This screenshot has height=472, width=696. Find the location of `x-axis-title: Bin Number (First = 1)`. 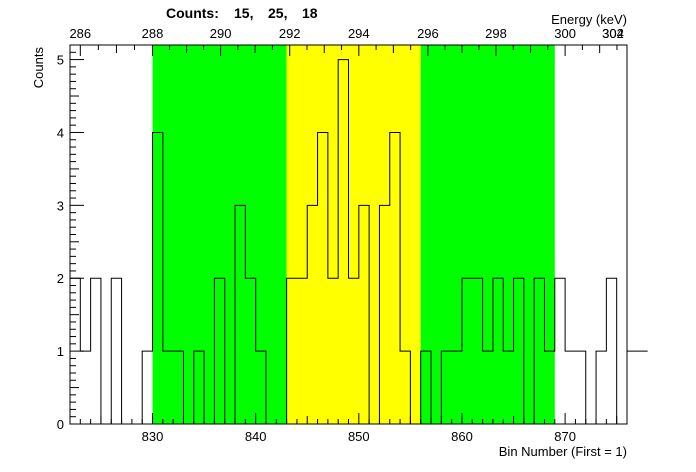

x-axis-title: Bin Number (First = 1) is located at coordinates (563, 451).